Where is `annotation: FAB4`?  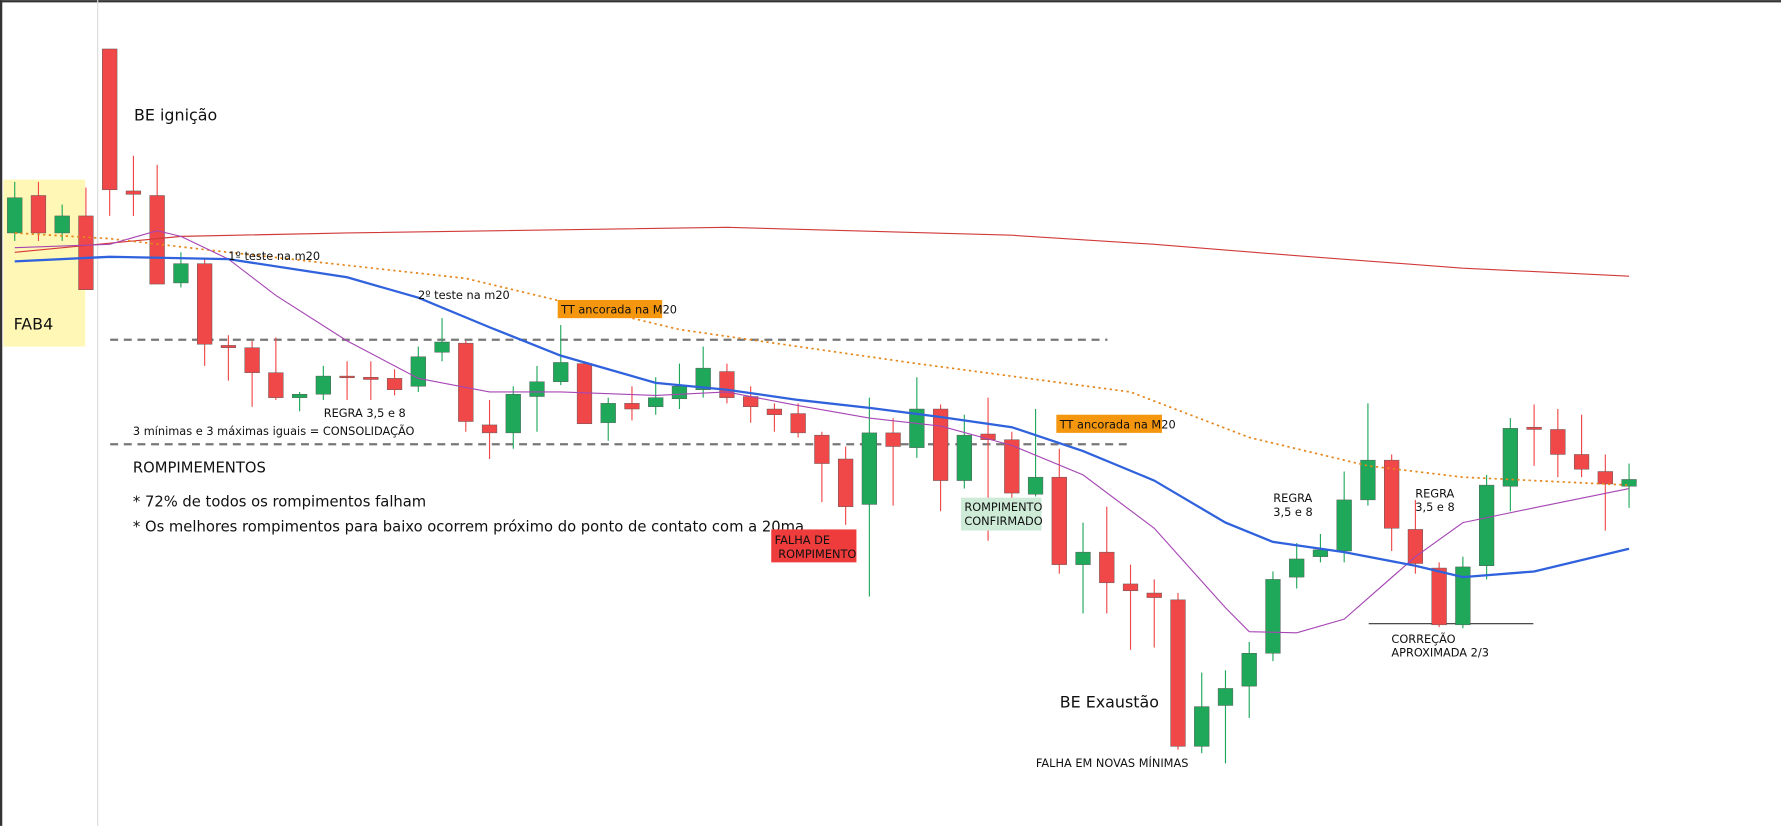 annotation: FAB4 is located at coordinates (34, 324).